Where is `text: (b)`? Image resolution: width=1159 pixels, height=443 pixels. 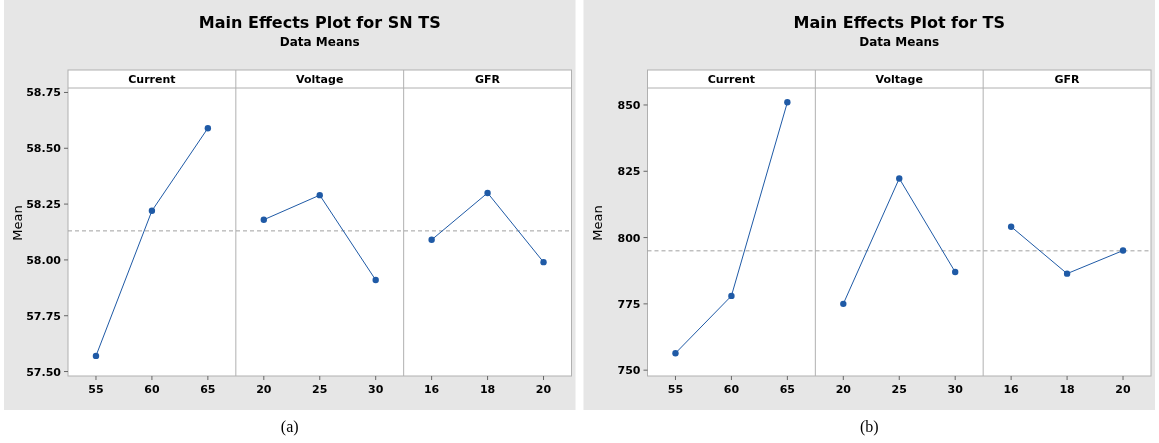 text: (b) is located at coordinates (869, 427).